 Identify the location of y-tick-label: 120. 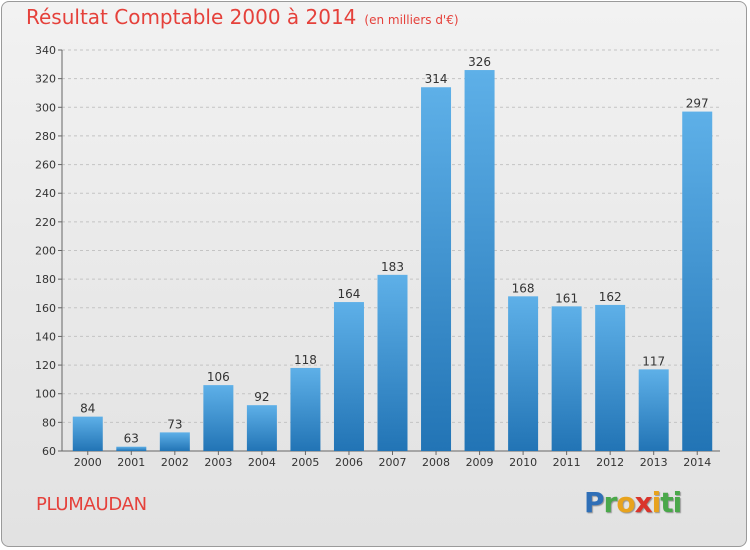
(45, 365).